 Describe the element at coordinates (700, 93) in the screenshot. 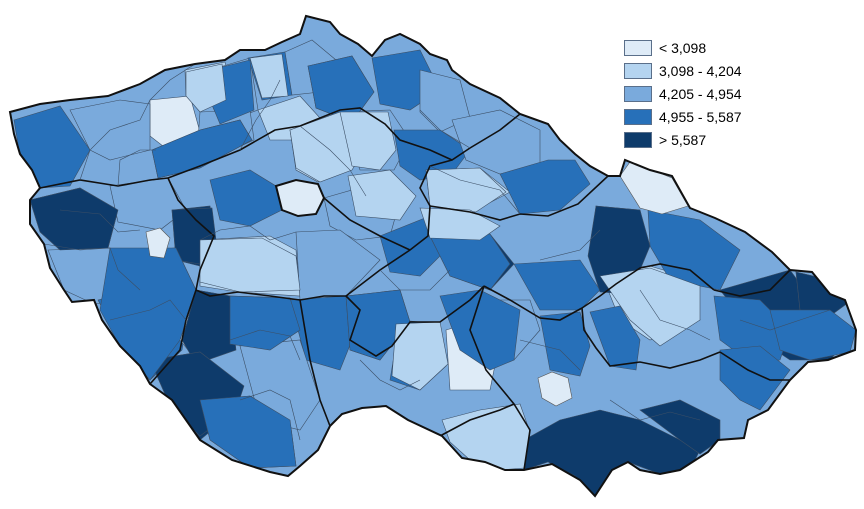

I see `legend-label-3: 4,205 - 4,954` at that location.